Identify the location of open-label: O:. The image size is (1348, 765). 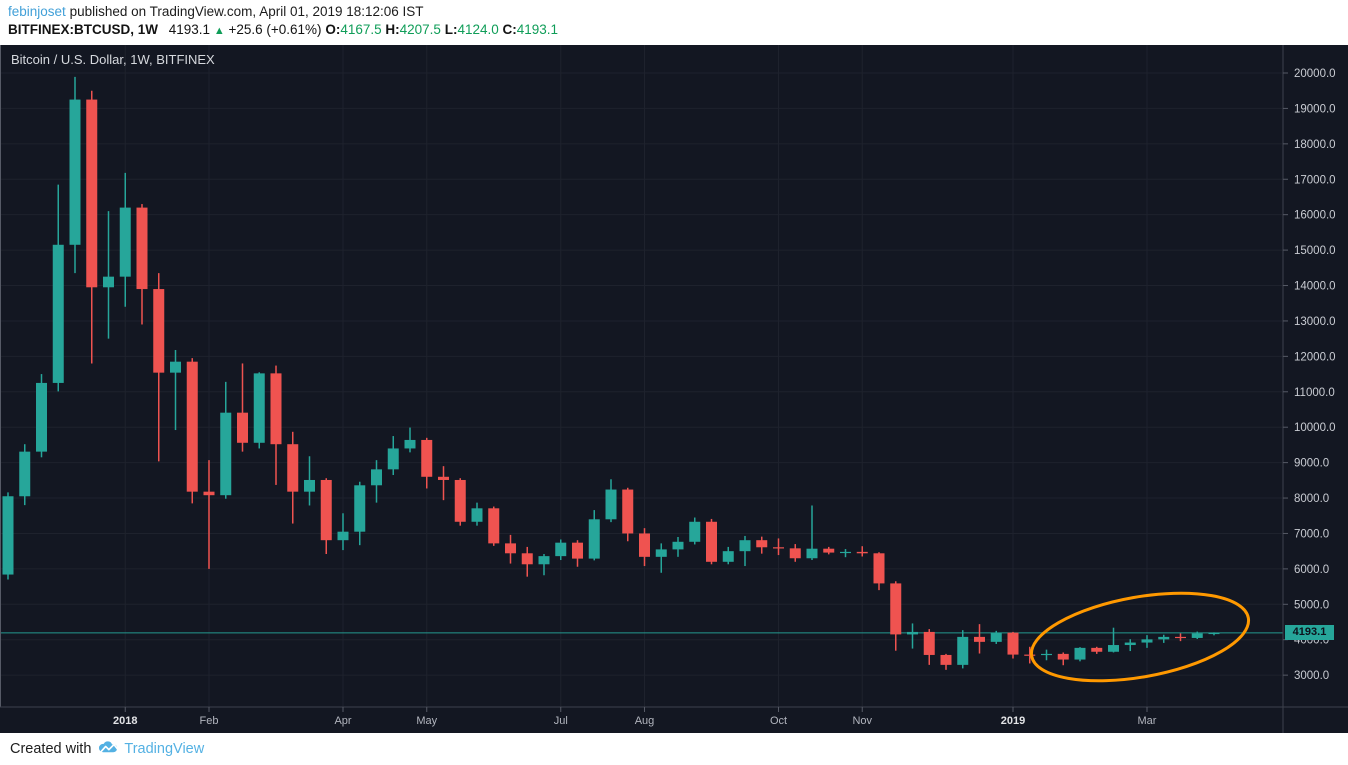
(333, 29).